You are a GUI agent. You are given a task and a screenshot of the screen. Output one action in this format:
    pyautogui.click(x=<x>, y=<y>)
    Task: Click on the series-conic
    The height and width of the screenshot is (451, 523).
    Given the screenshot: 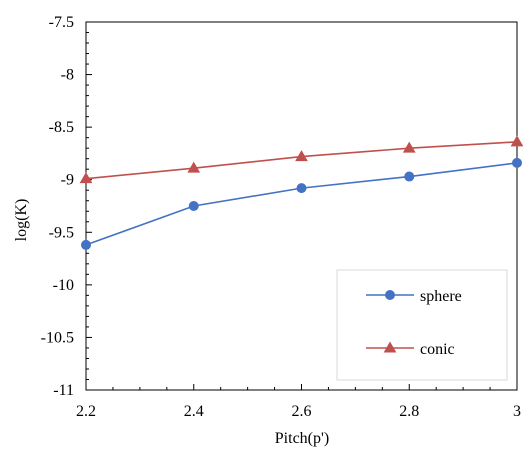 What is the action you would take?
    pyautogui.click(x=301, y=159)
    